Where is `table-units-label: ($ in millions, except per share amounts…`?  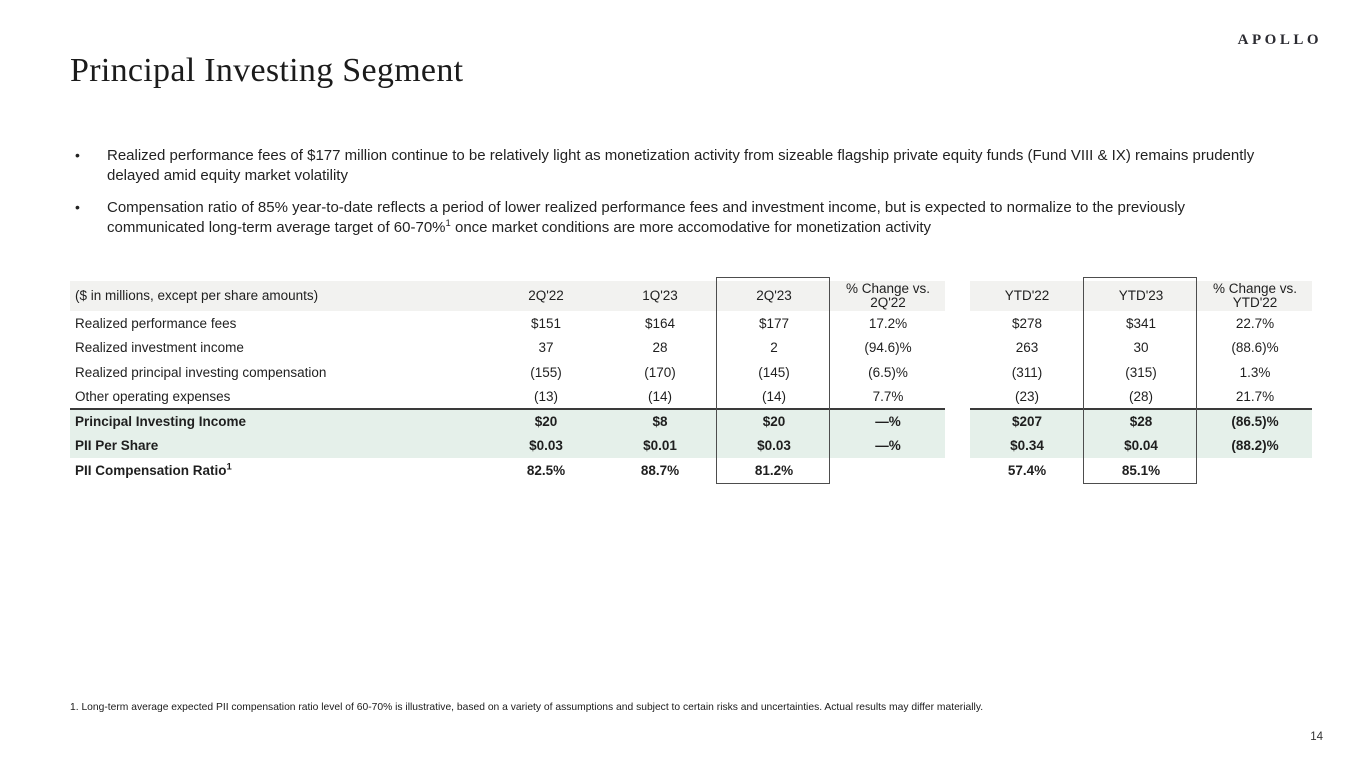
table-units-label: ($ in millions, except per share amounts… is located at coordinates (279, 296).